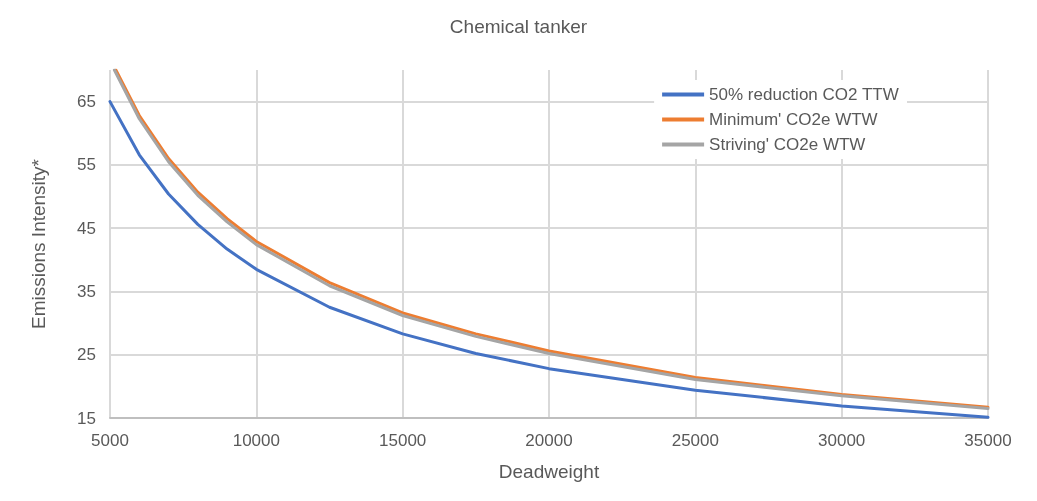 The width and height of the screenshot is (1037, 501). I want to click on legend-label: Minimum' CO2e WTW, so click(793, 119).